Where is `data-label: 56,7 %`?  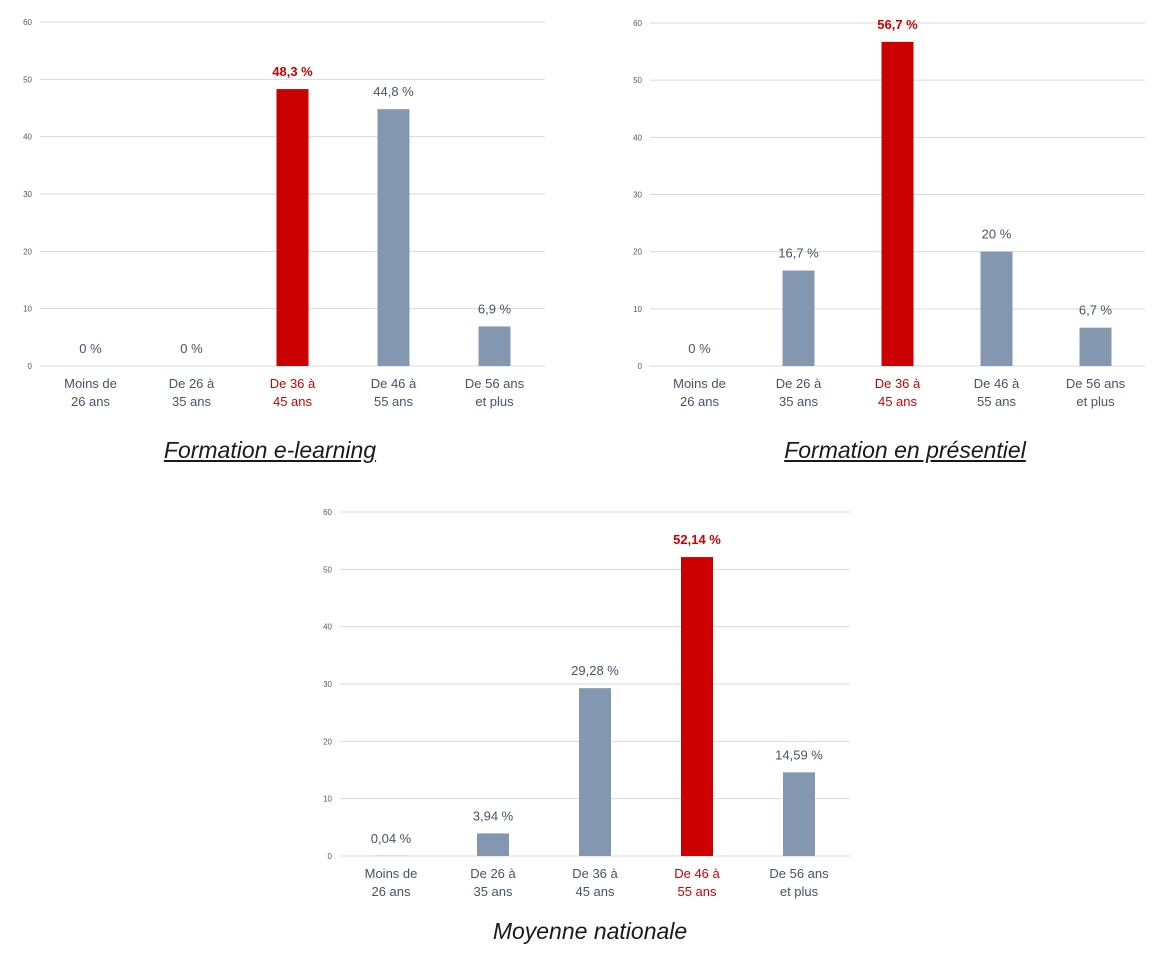 data-label: 56,7 % is located at coordinates (897, 24).